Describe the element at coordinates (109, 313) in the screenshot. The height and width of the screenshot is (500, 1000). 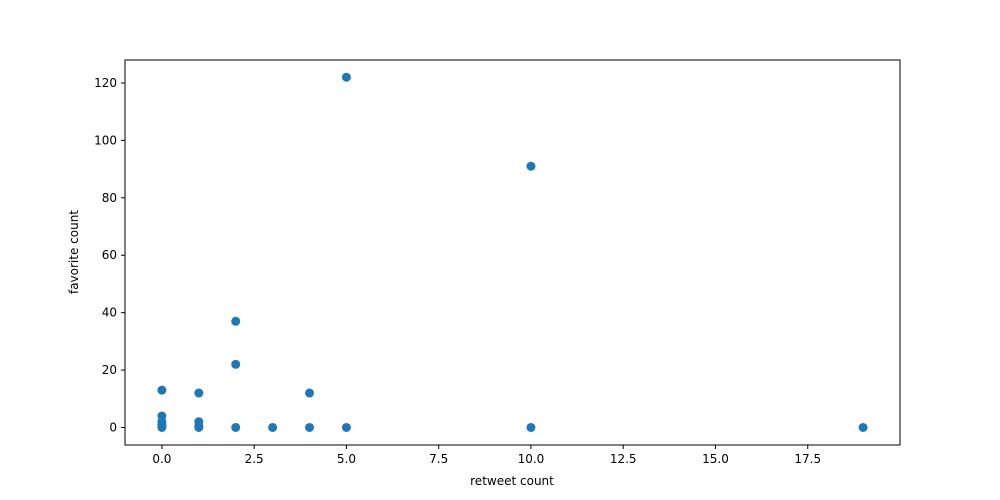
I see `y-tick-label: 40` at that location.